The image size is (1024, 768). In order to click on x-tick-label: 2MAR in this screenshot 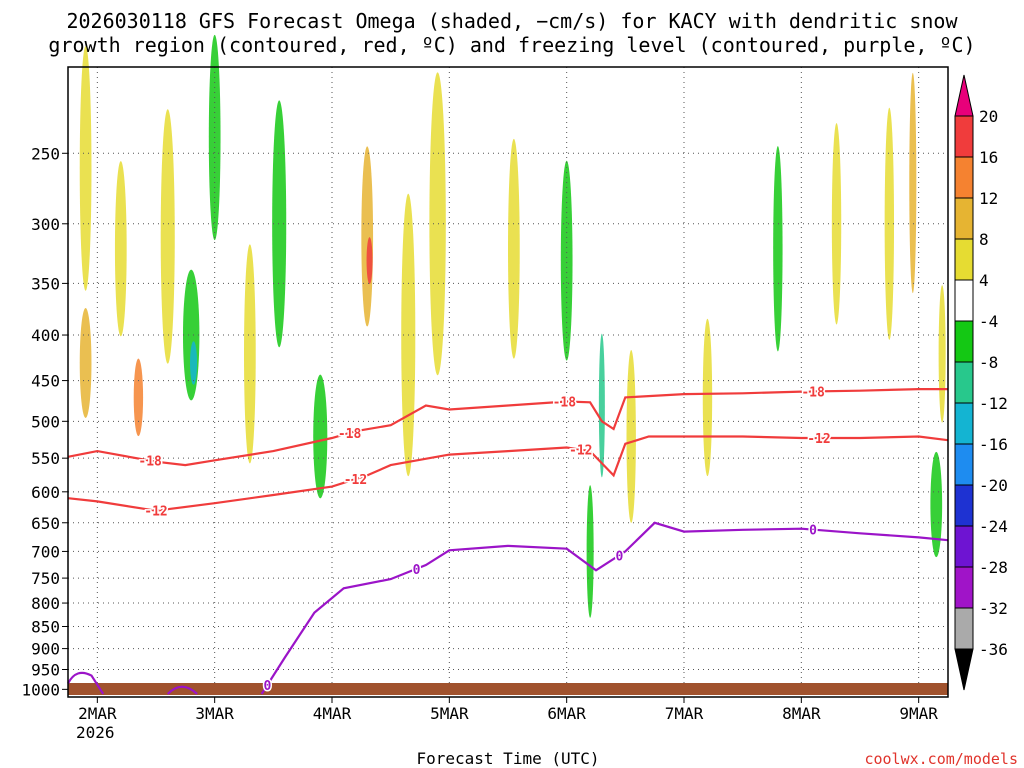, I will do `click(97, 713)`.